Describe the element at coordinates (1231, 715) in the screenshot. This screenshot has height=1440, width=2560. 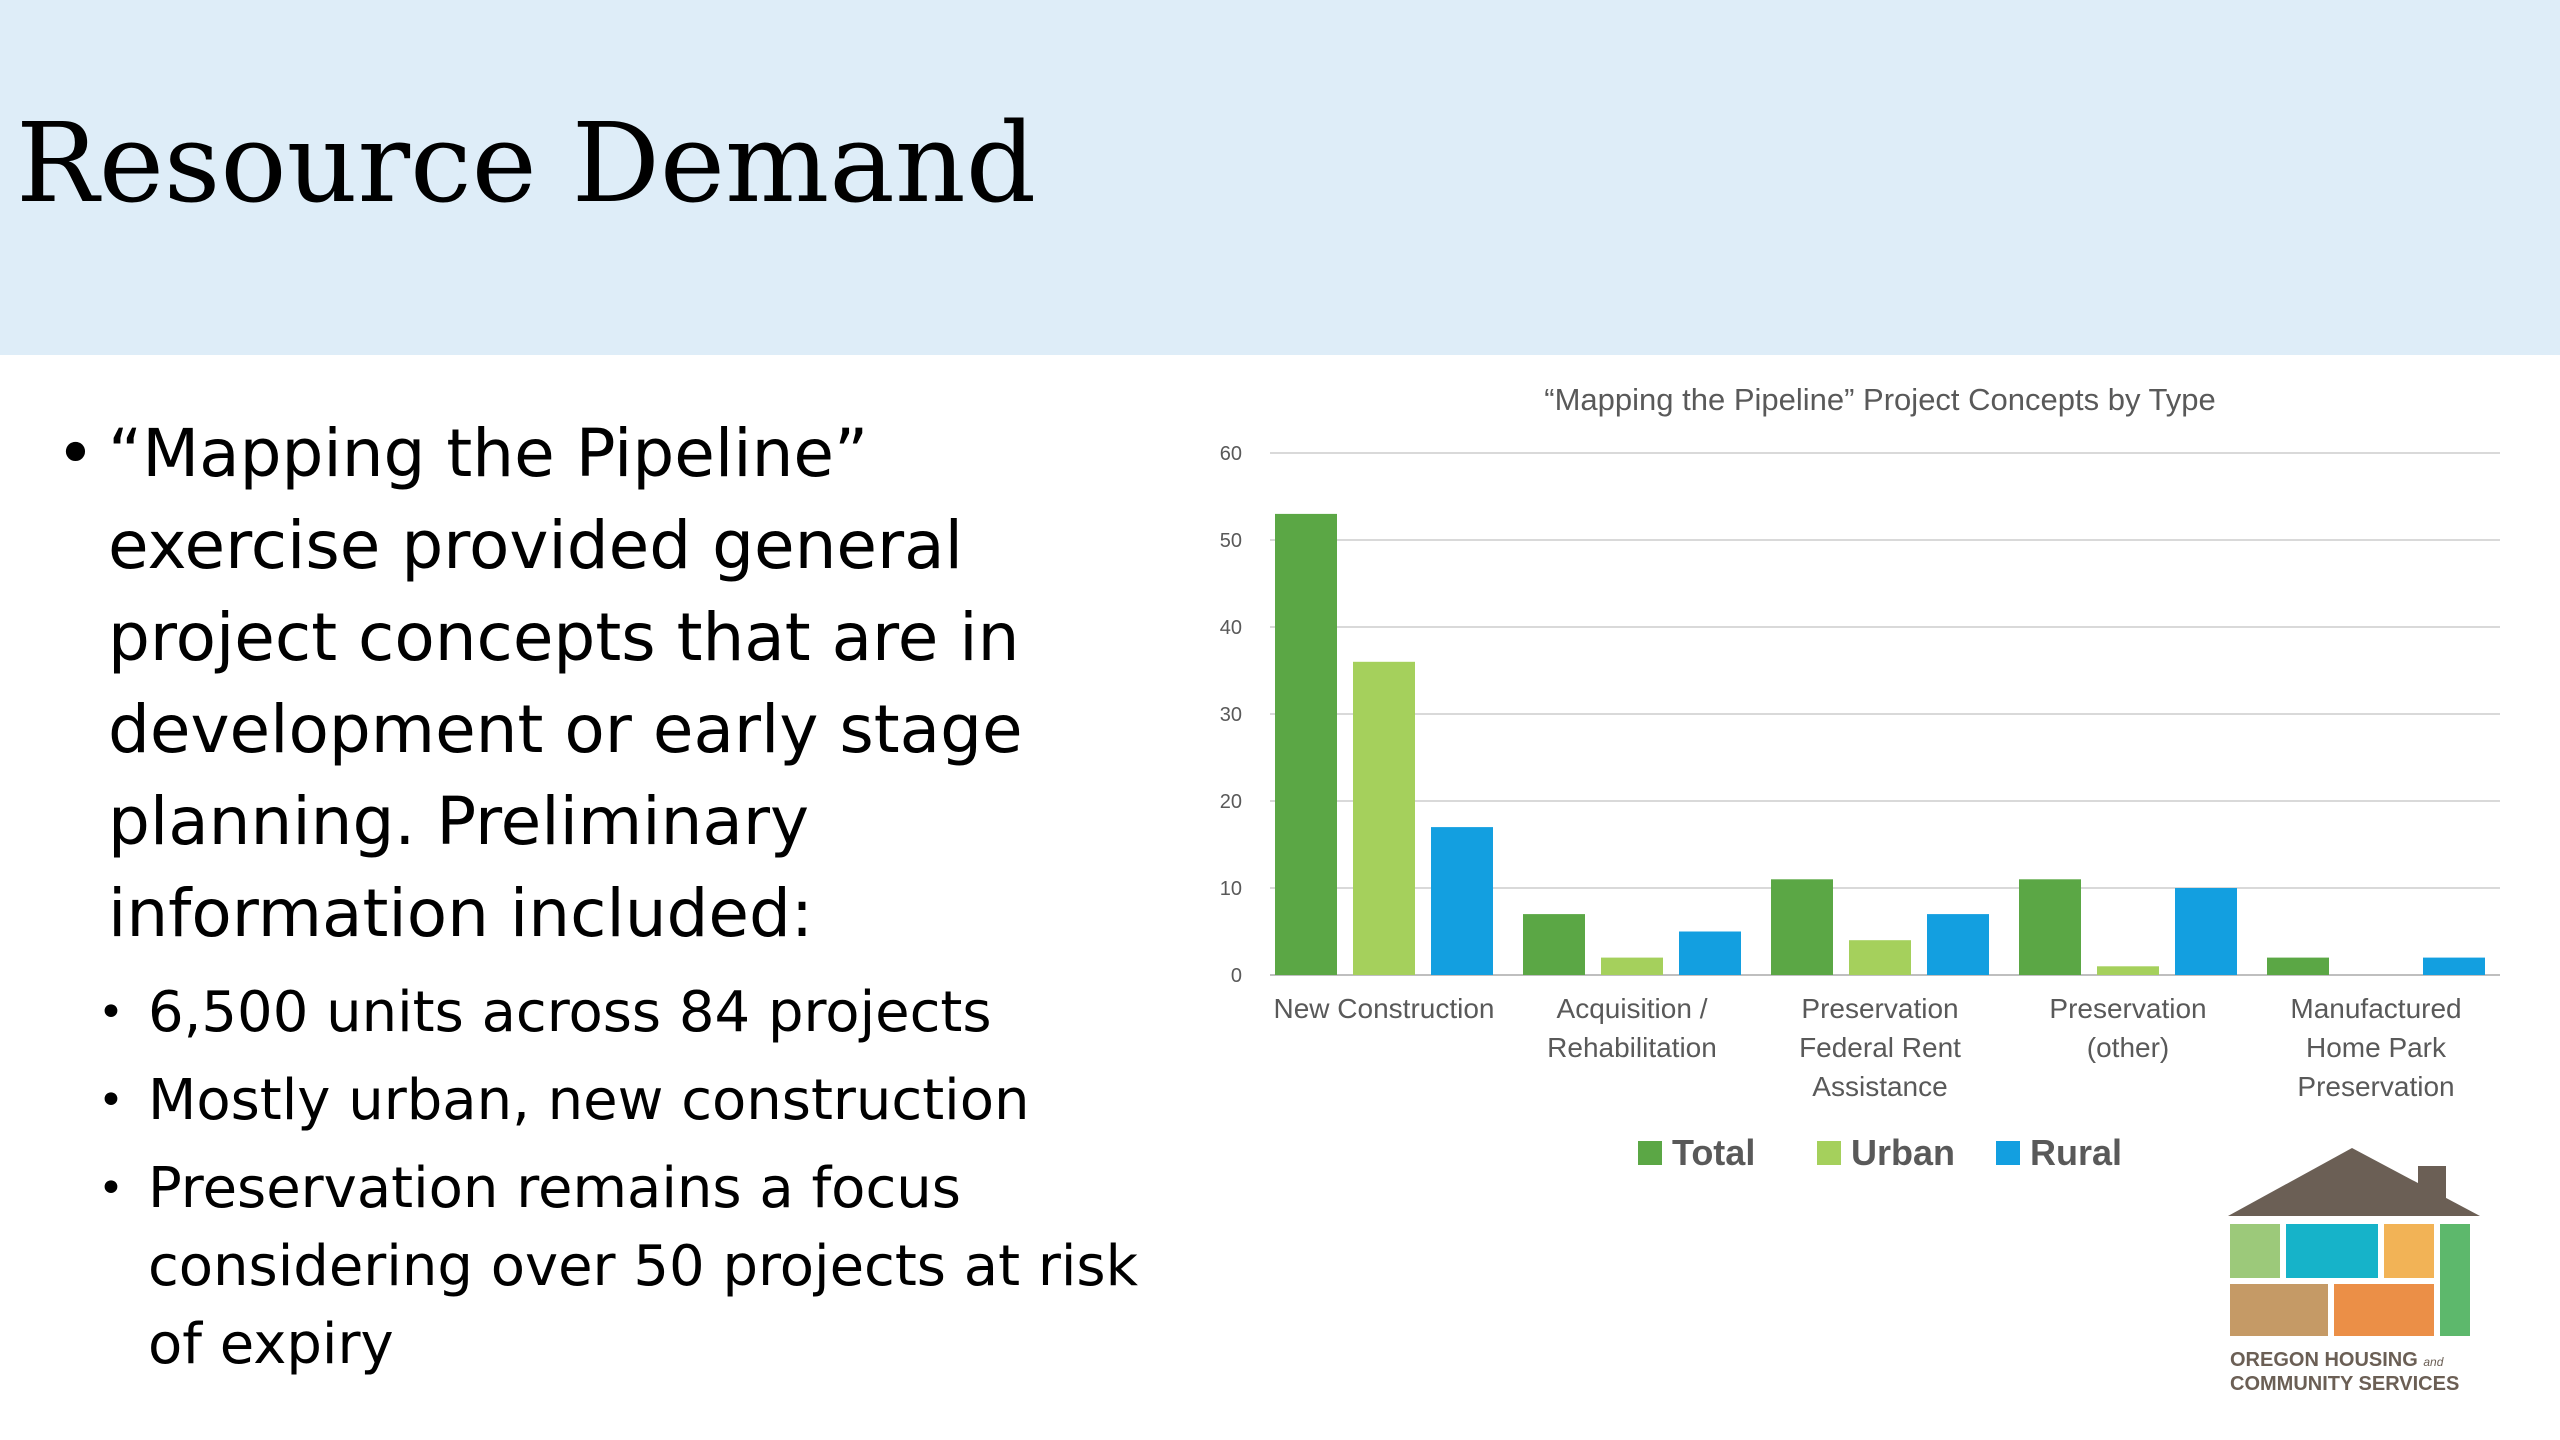
I see `y-tick-label: 30` at that location.